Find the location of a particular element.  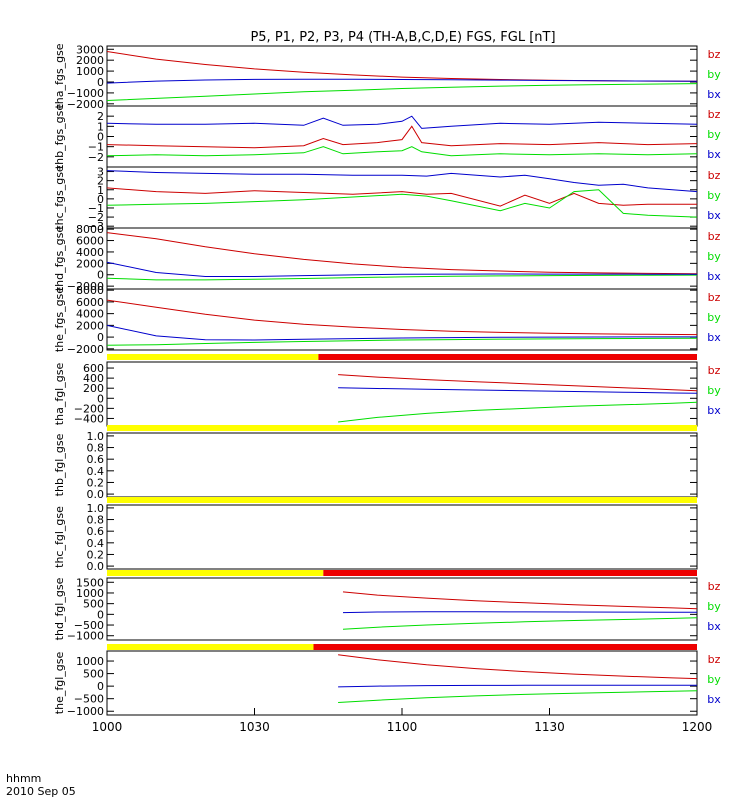

y-tick-label: 1500 is located at coordinates (90, 582).